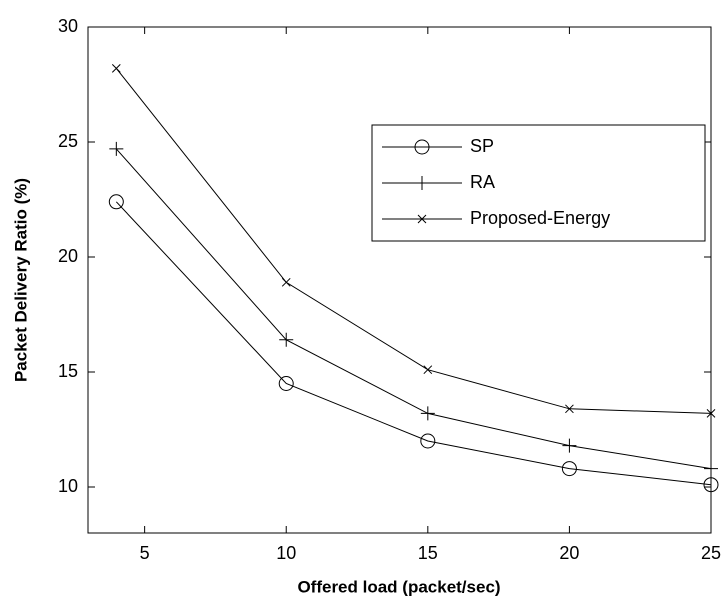 This screenshot has height=601, width=728. I want to click on legend-label: RA, so click(482, 182).